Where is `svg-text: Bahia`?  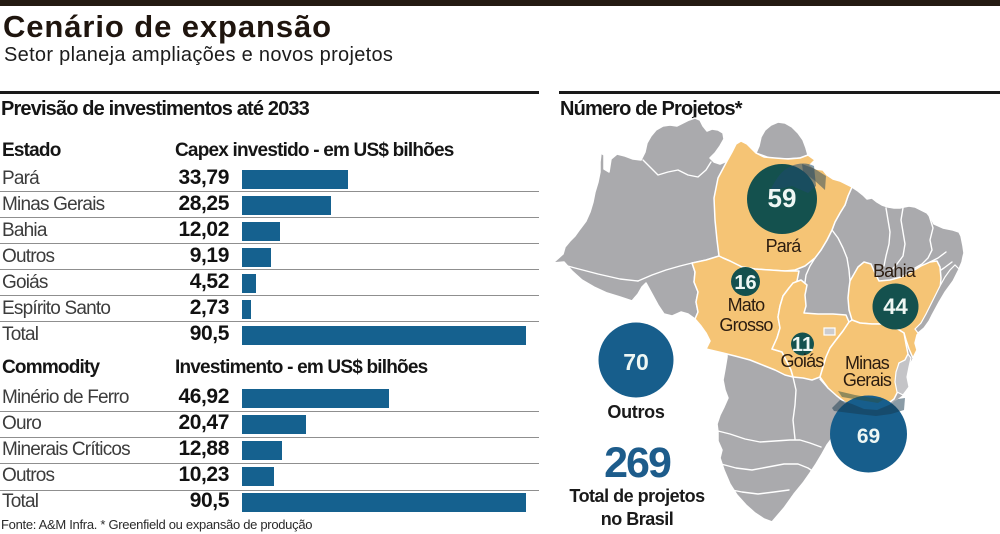 svg-text: Bahia is located at coordinates (895, 271).